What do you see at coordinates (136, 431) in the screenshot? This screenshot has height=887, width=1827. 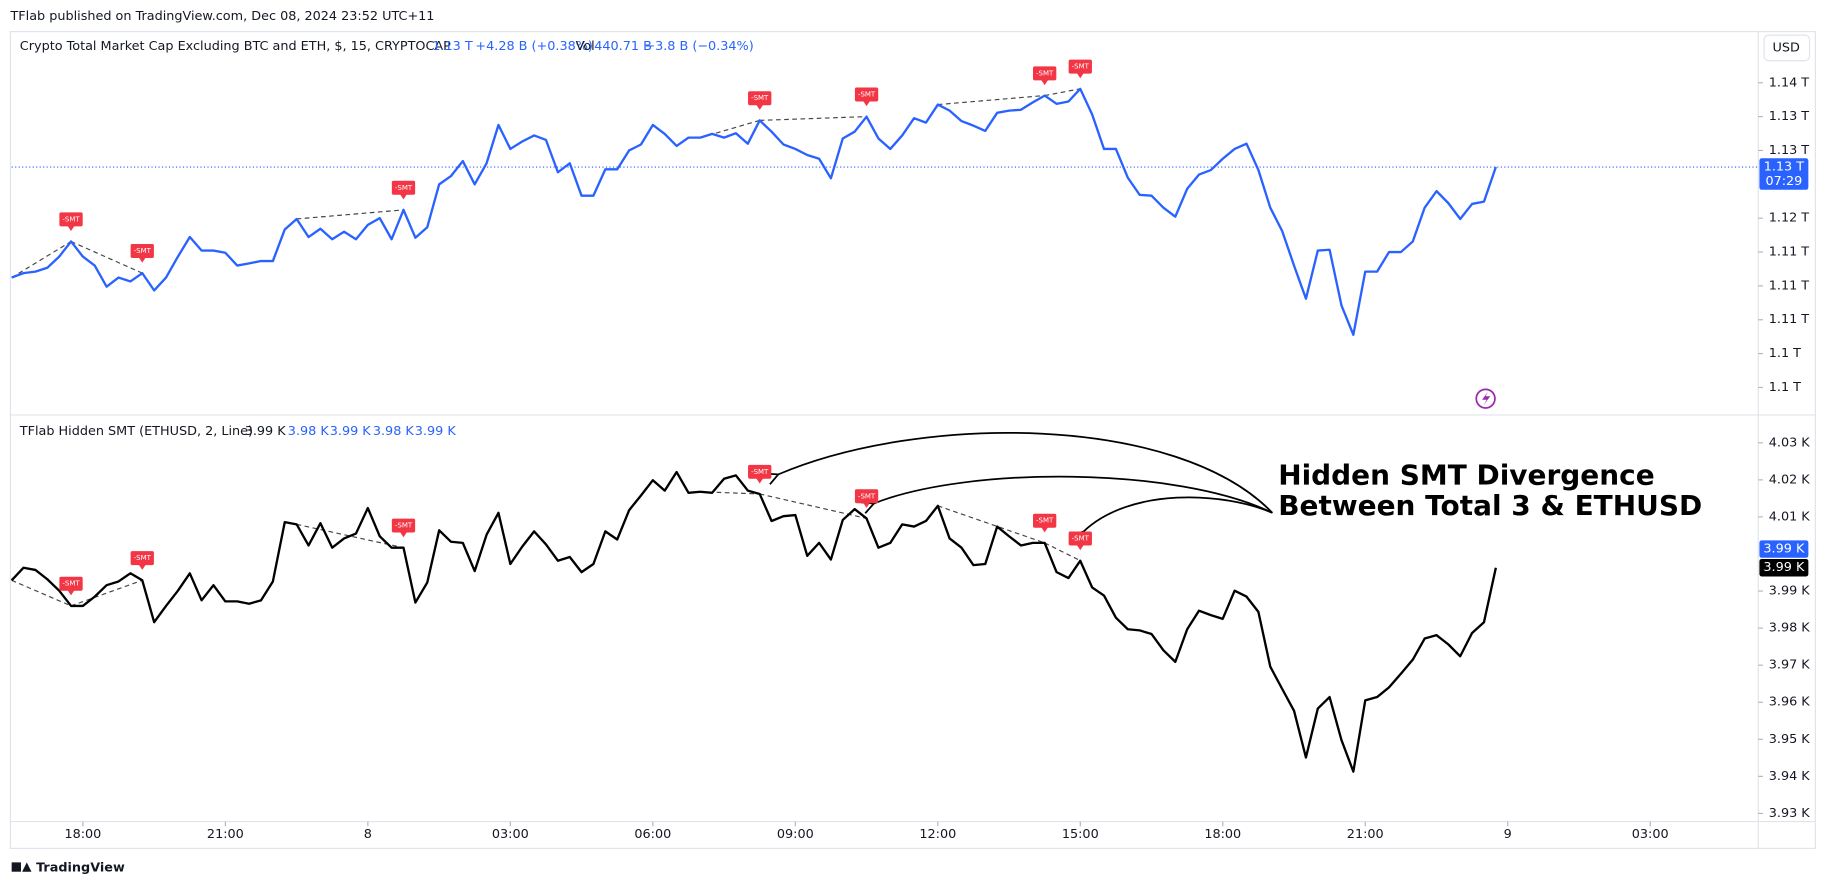 I see `pane-title: TFlab Hidden SMT (ETHUSD, 2, Line)` at bounding box center [136, 431].